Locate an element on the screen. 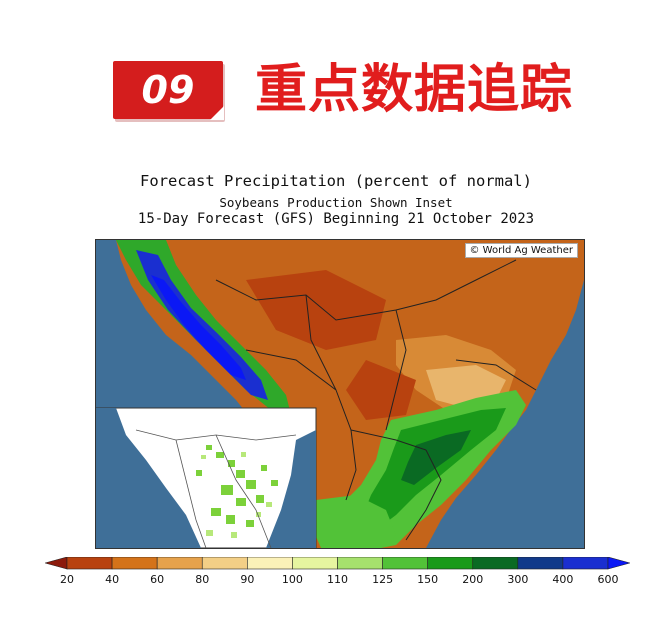 The height and width of the screenshot is (629, 672). map-credit: © World Ag Weather is located at coordinates (521, 250).